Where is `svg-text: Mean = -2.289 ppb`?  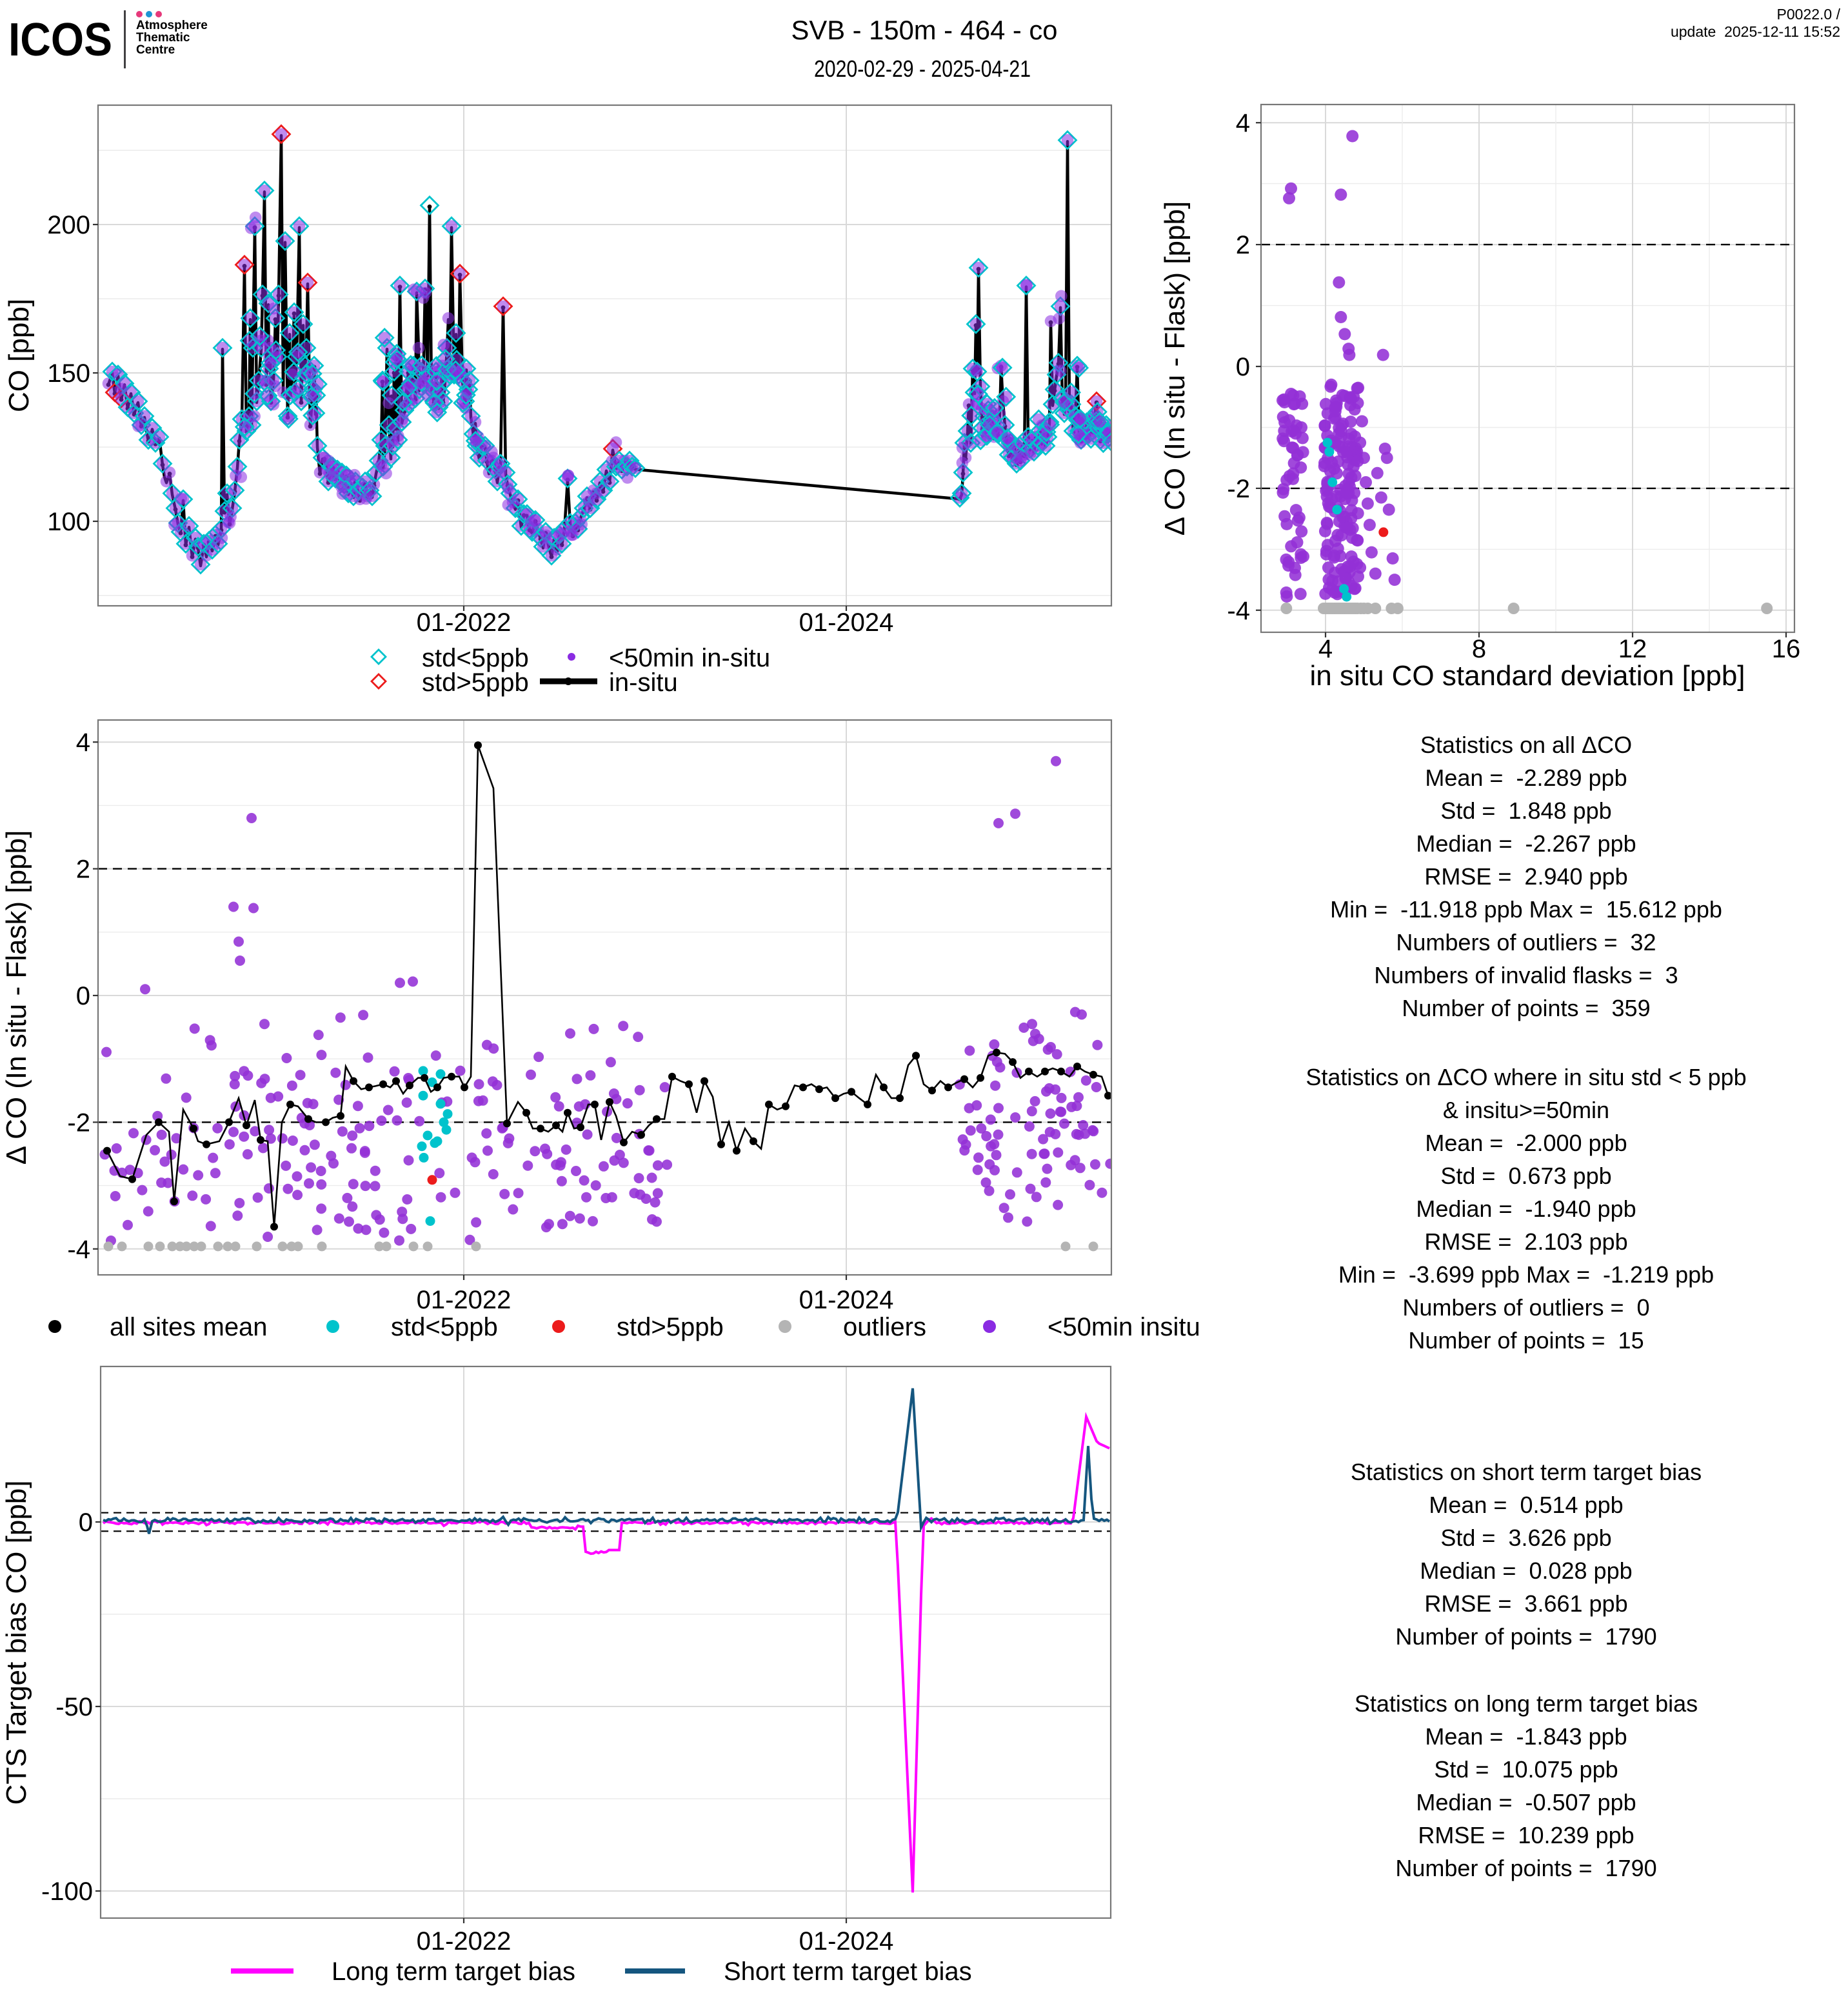
svg-text: Mean = -2.289 ppb is located at coordinates (1526, 778).